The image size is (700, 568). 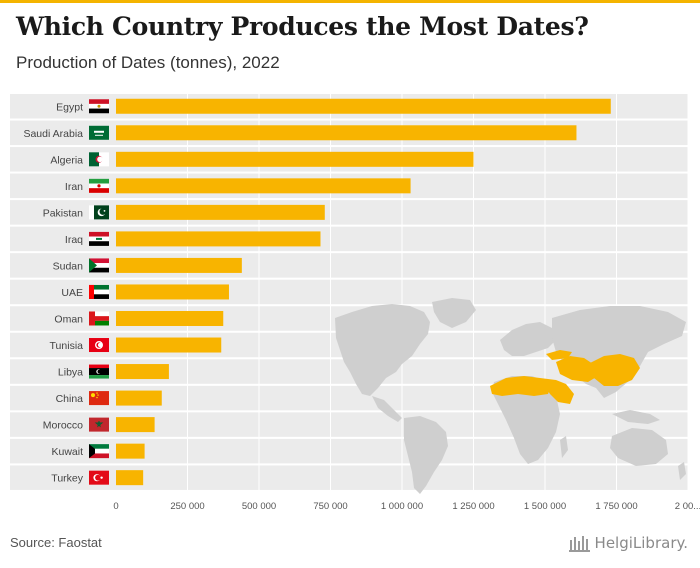 I want to click on kuwait-flag-icon, so click(x=99, y=451).